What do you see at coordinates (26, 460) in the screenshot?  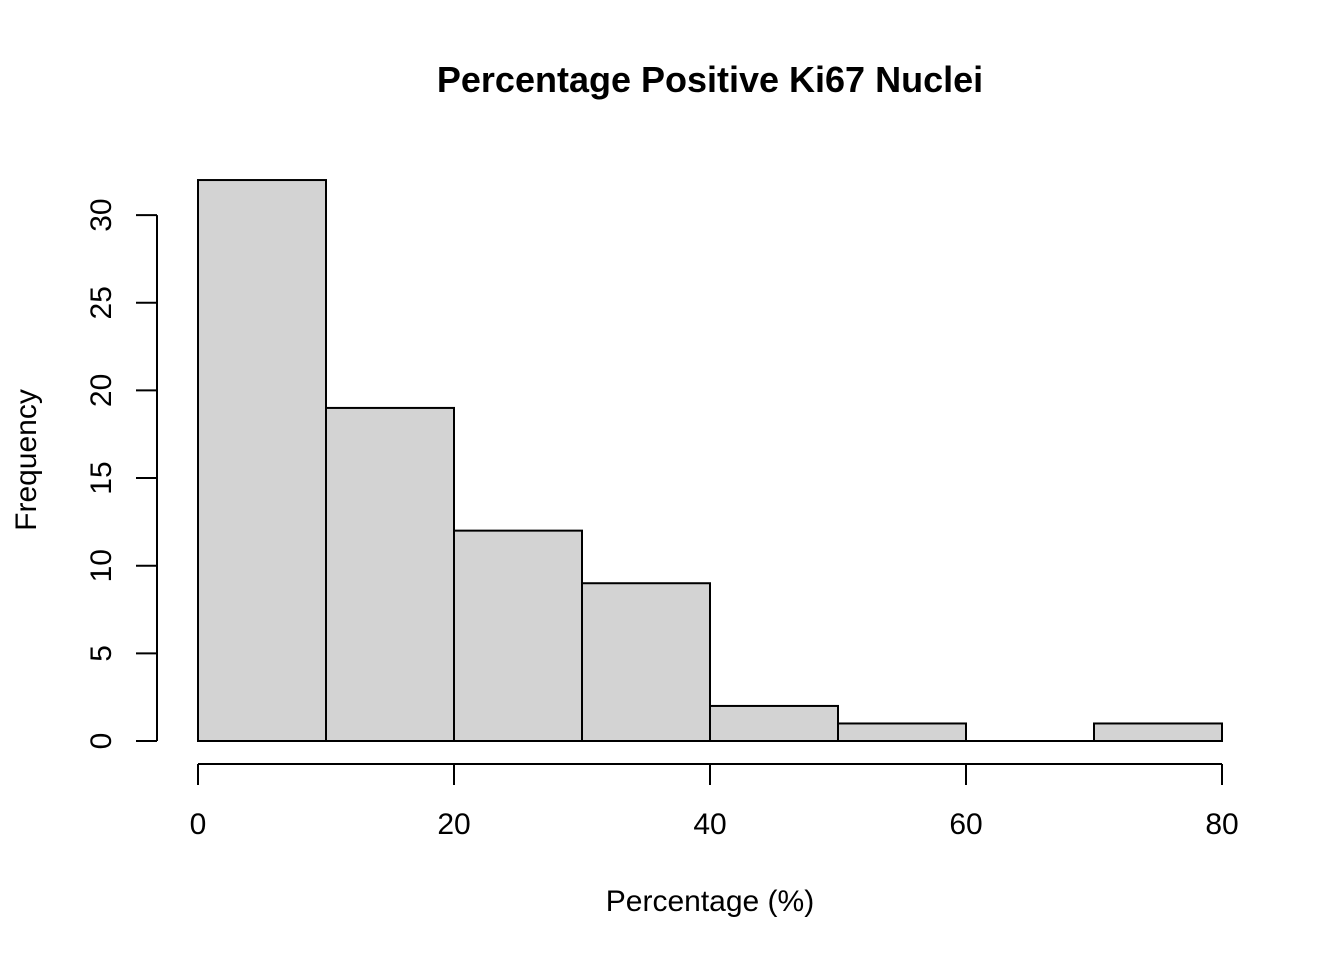 I see `y-axis-label: Frequency` at bounding box center [26, 460].